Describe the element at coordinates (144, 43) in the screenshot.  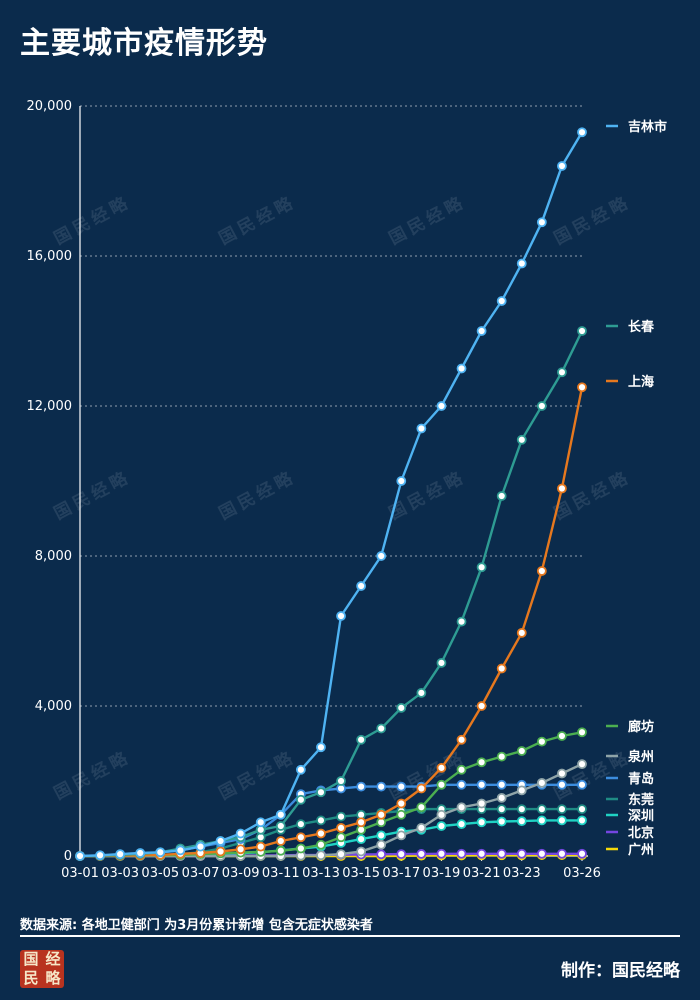
I see `page-title: 主要城市疫情形势` at that location.